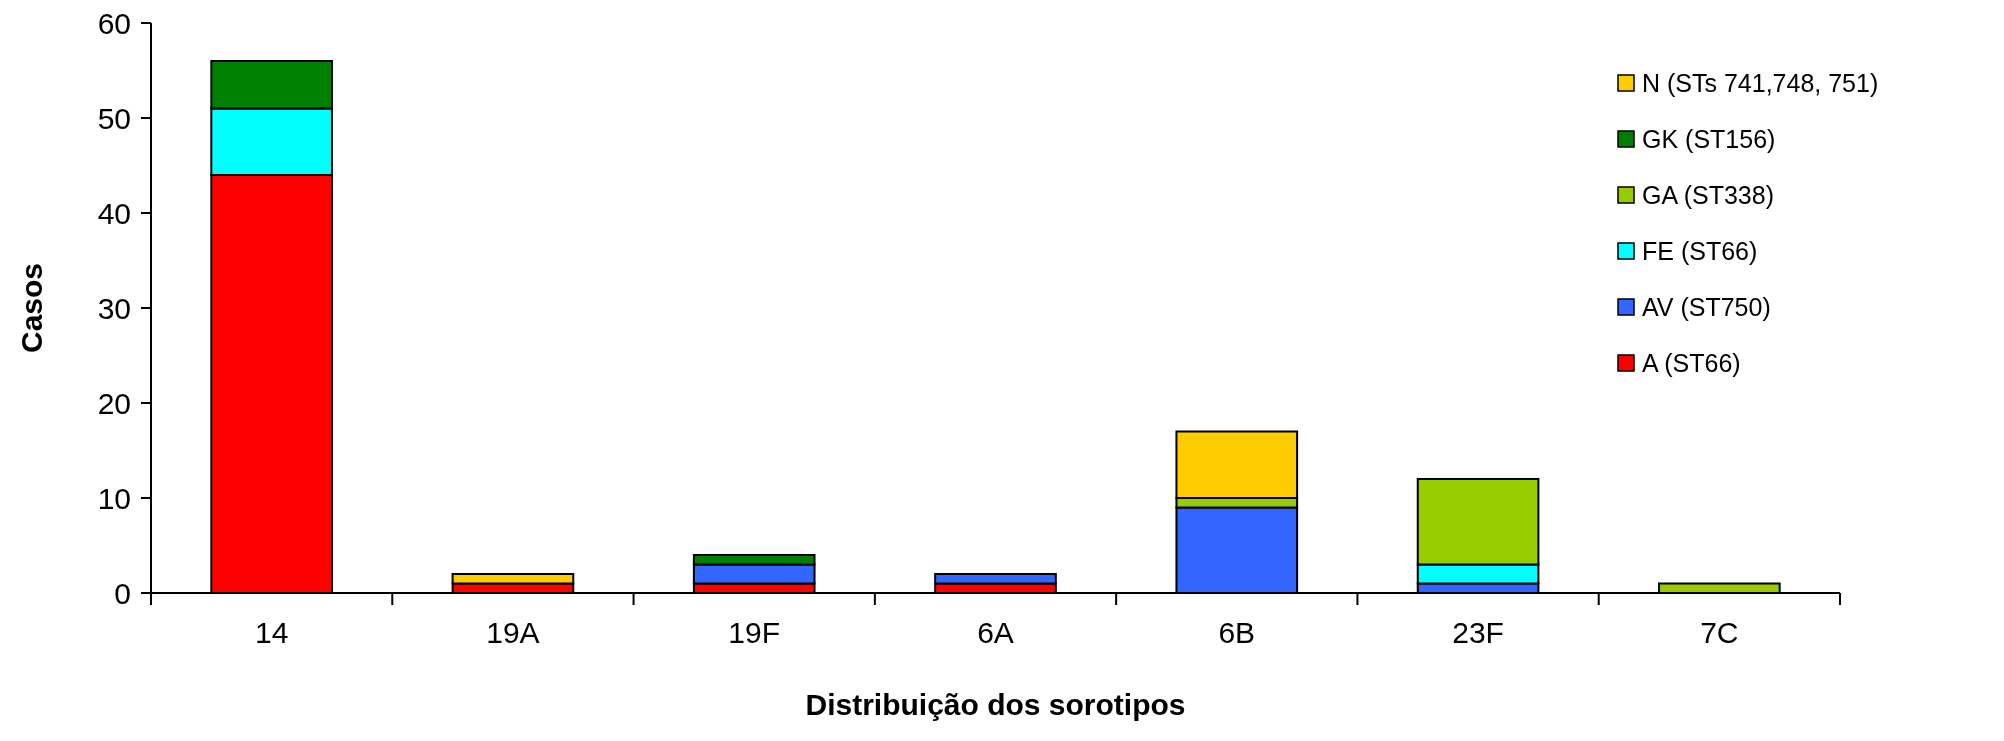 This screenshot has height=741, width=2004. What do you see at coordinates (1706, 306) in the screenshot?
I see `legend-label: AV (ST750)` at bounding box center [1706, 306].